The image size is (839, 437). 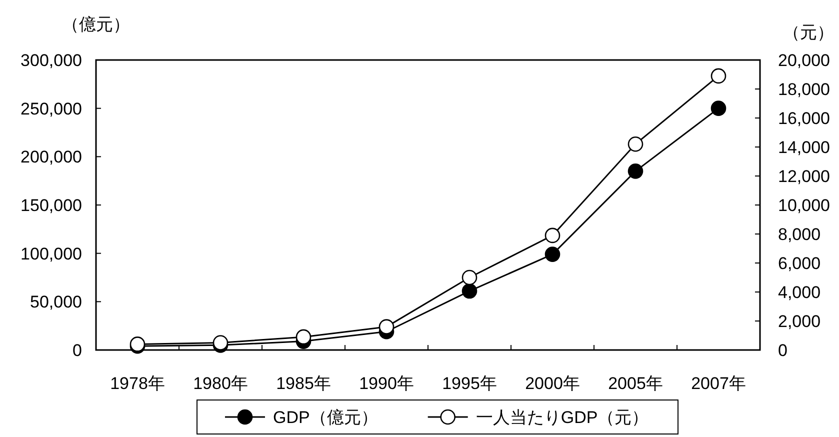 I want to click on y2-tick-label: 2,000, so click(x=799, y=321).